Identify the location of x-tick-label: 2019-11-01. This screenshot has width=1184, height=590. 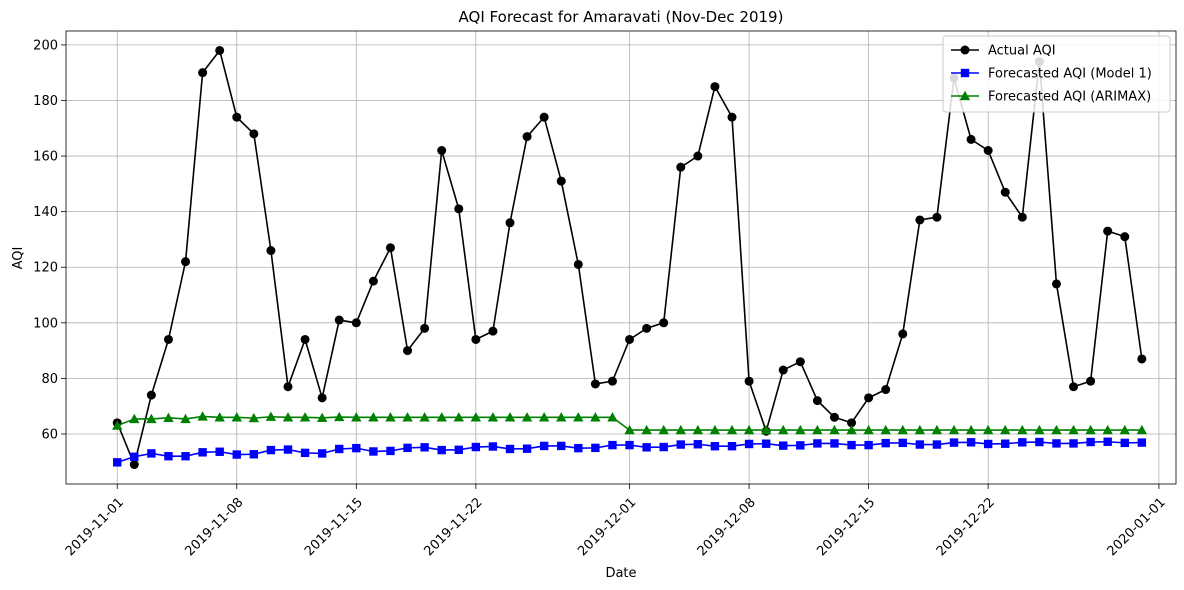
(95, 527).